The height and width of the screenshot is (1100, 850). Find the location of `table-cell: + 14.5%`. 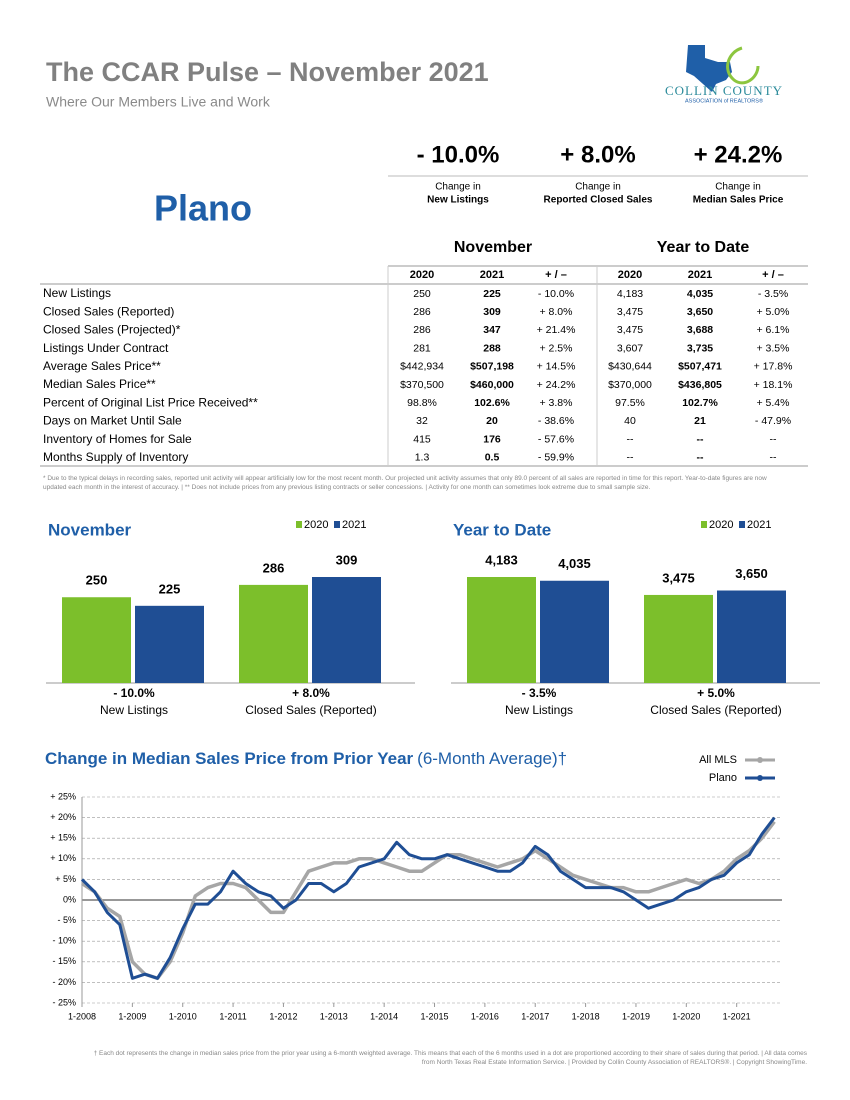

table-cell: + 14.5% is located at coordinates (556, 367).